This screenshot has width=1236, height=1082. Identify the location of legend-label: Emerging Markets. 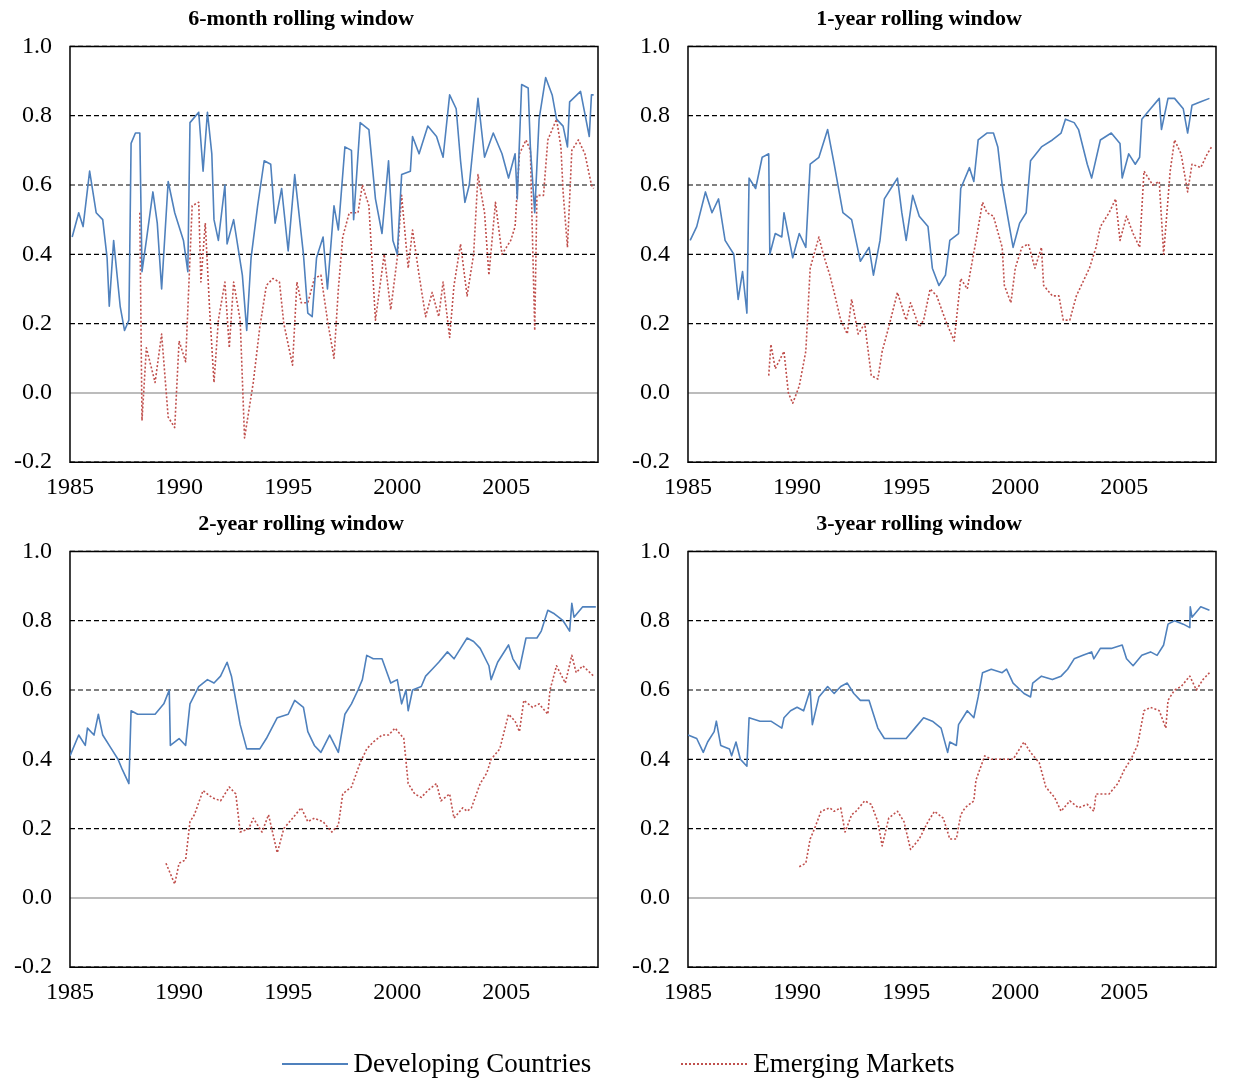
(854, 1063).